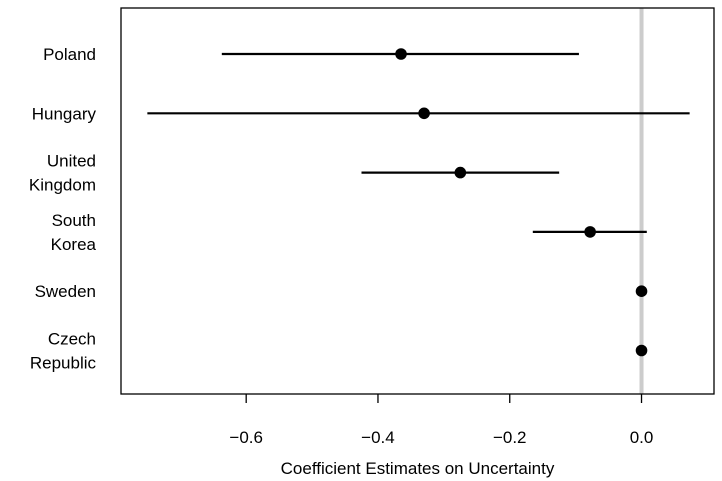  I want to click on x-axis-title: Coefficient Estimates on Uncertainty, so click(418, 468).